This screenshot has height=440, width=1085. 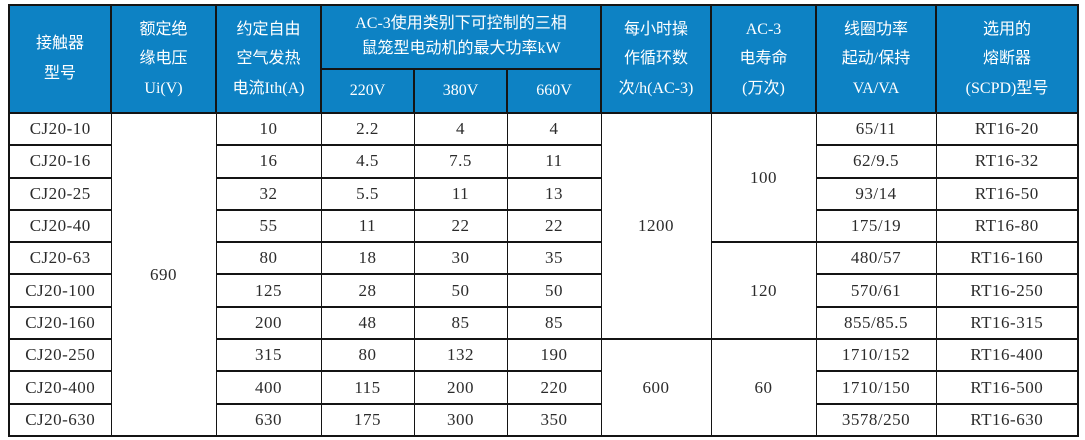 I want to click on cell-fuse: RT16-630, so click(x=1007, y=420).